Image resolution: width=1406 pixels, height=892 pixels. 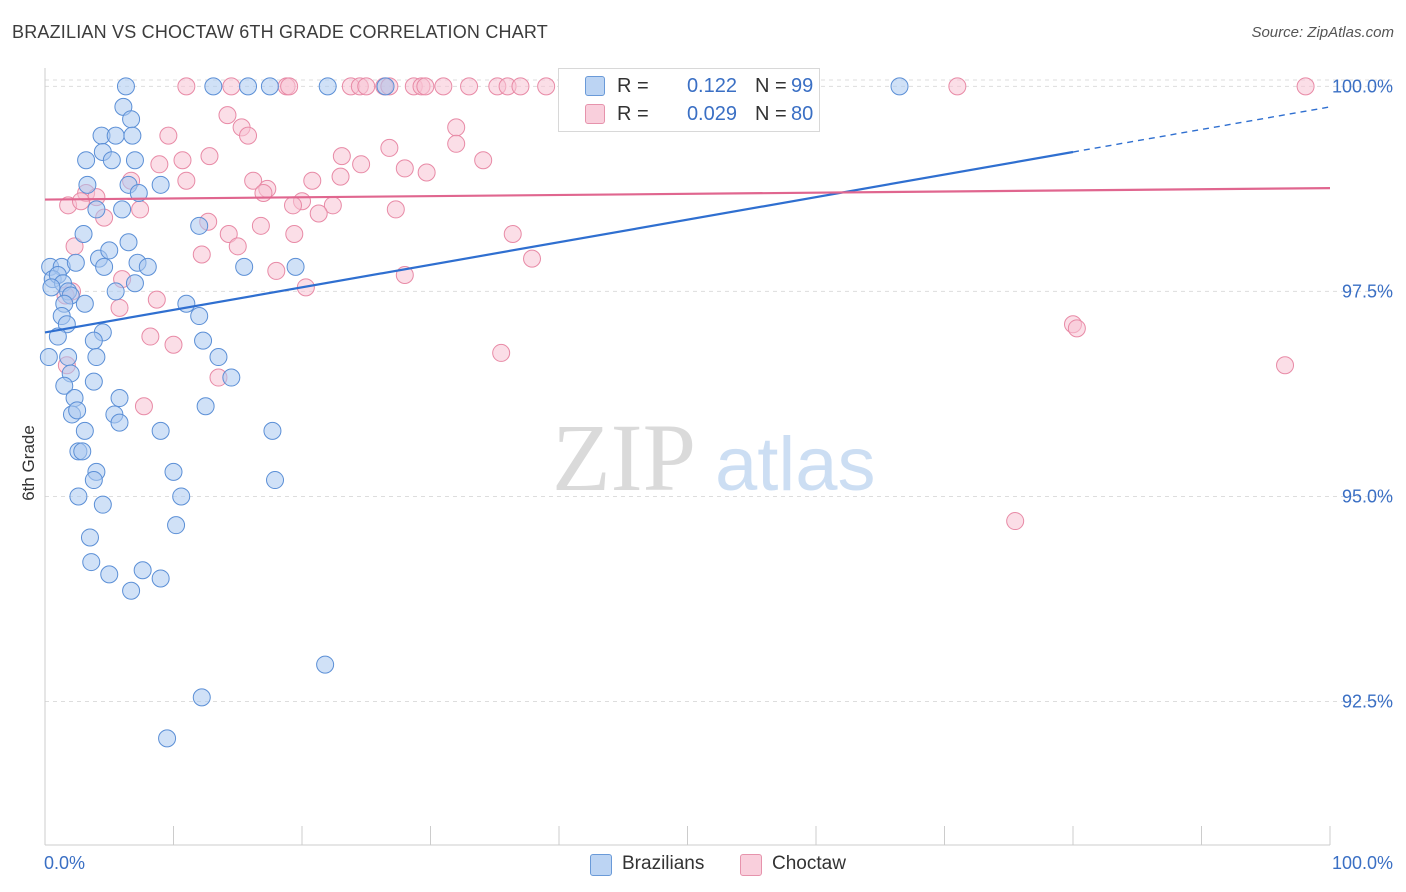 What do you see at coordinates (64, 863) in the screenshot?
I see `x-tick-label: 0.0%` at bounding box center [64, 863].